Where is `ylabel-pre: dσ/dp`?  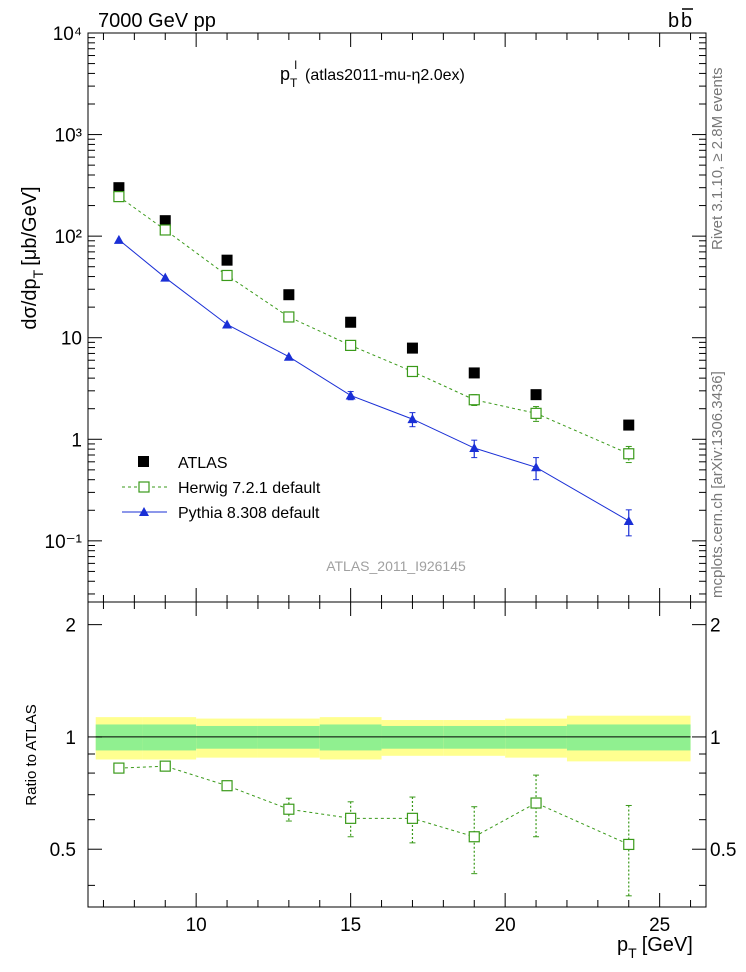 ylabel-pre: dσ/dp is located at coordinates (30, 303).